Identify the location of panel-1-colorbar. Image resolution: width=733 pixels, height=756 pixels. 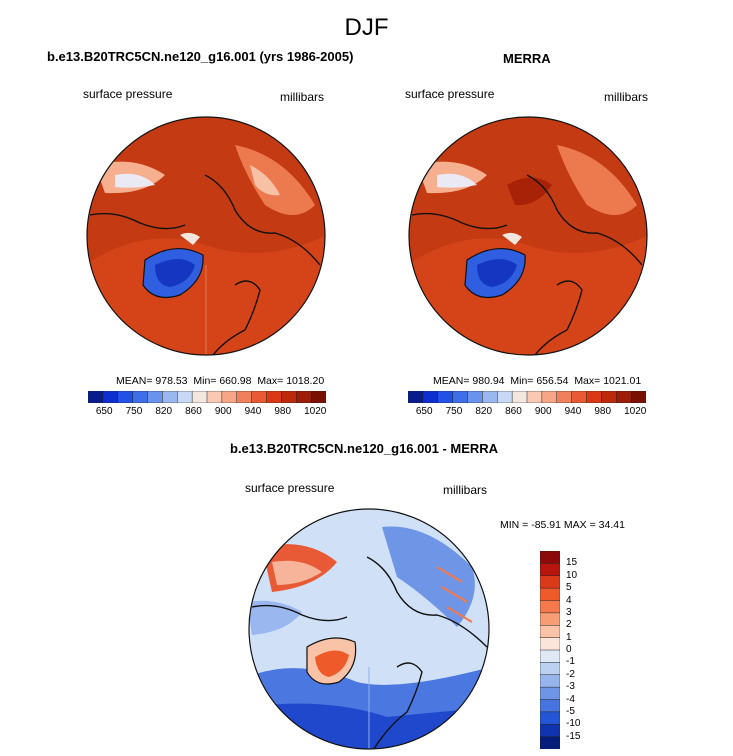
(207, 397).